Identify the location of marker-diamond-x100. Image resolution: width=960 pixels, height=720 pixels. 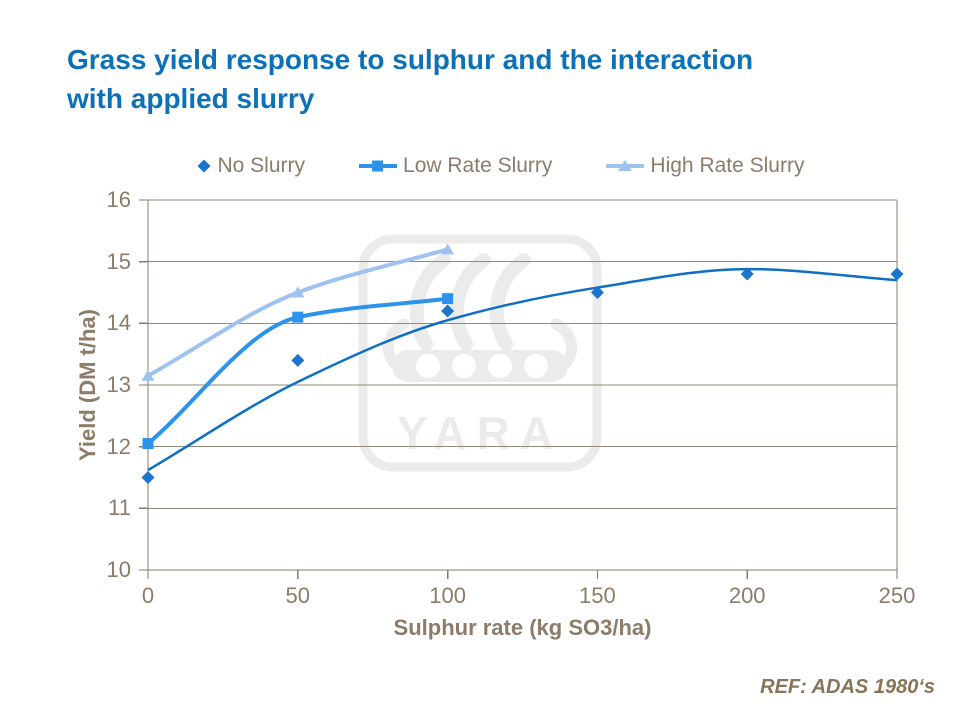
(448, 311).